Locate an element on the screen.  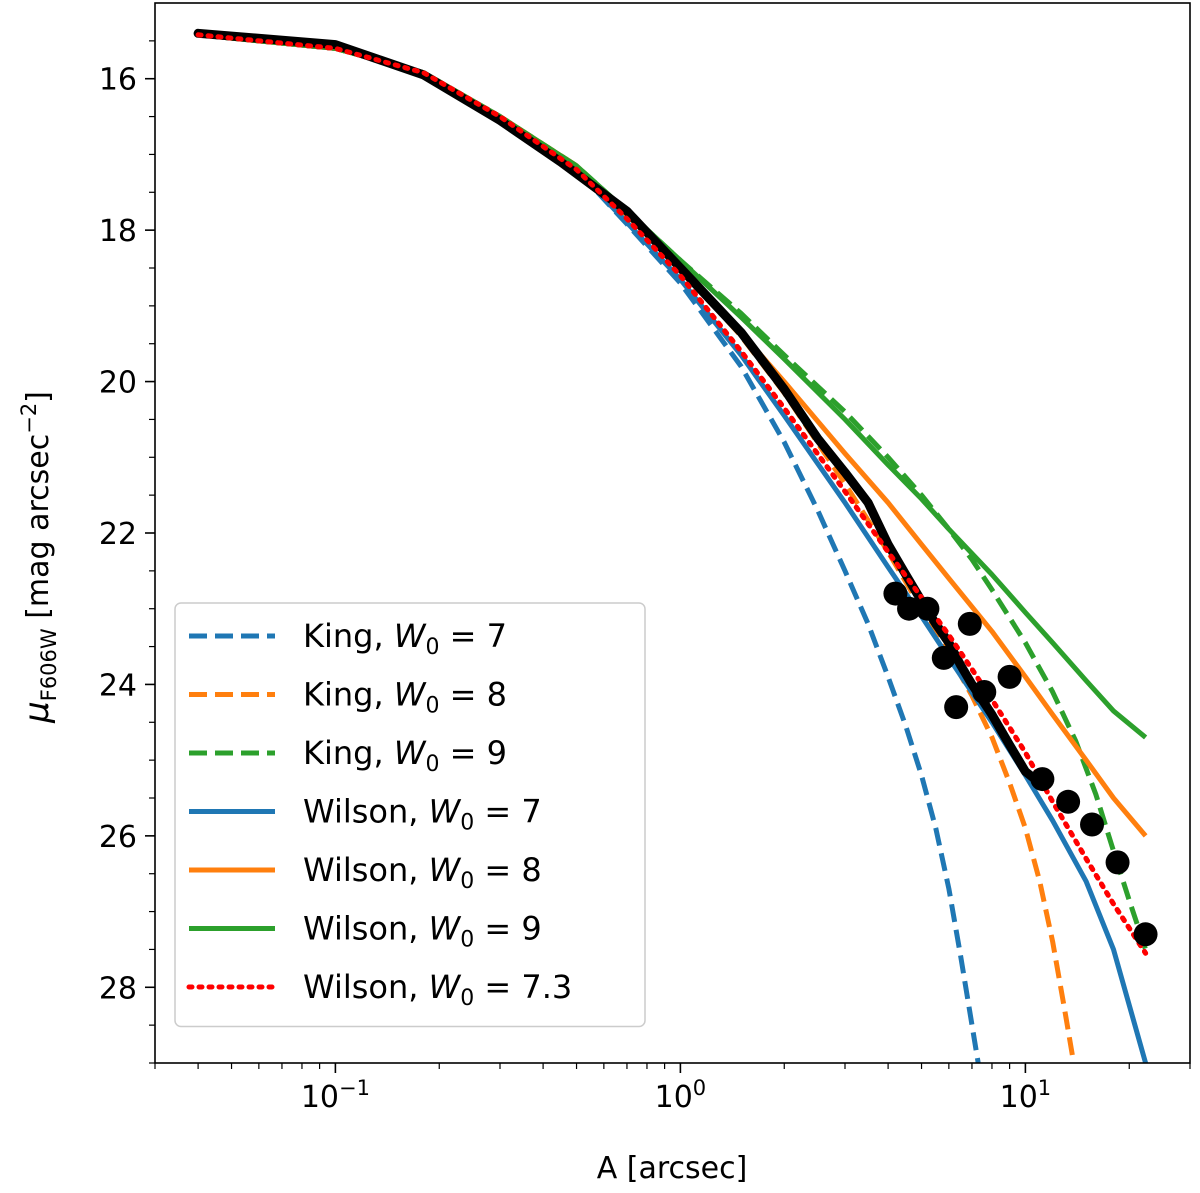
y-axis: 16 18 20 22 24 26 28 is located at coordinates (127, 552).